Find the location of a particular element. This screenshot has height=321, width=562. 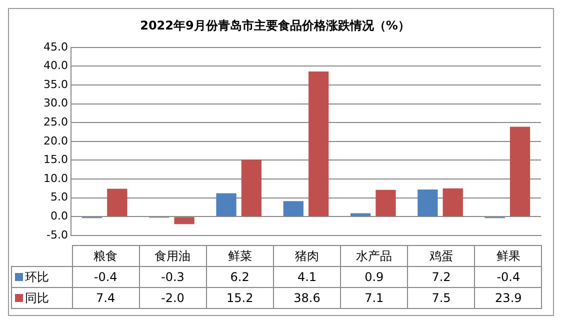

y-tick-label: 40.0 is located at coordinates (56, 65).